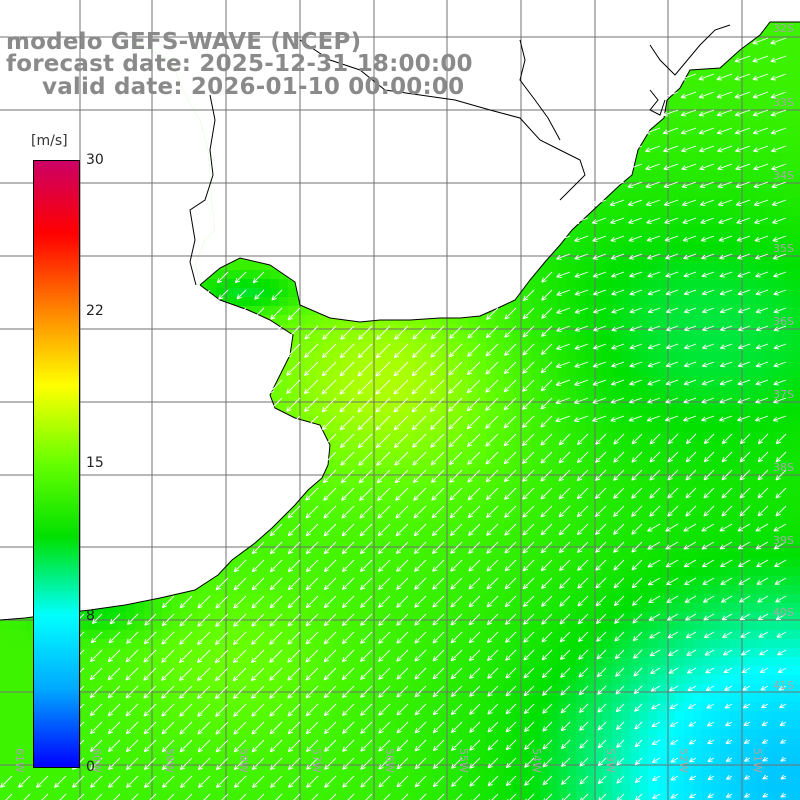 Image resolution: width=800 pixels, height=800 pixels. I want to click on lat-label: 39S, so click(783, 540).